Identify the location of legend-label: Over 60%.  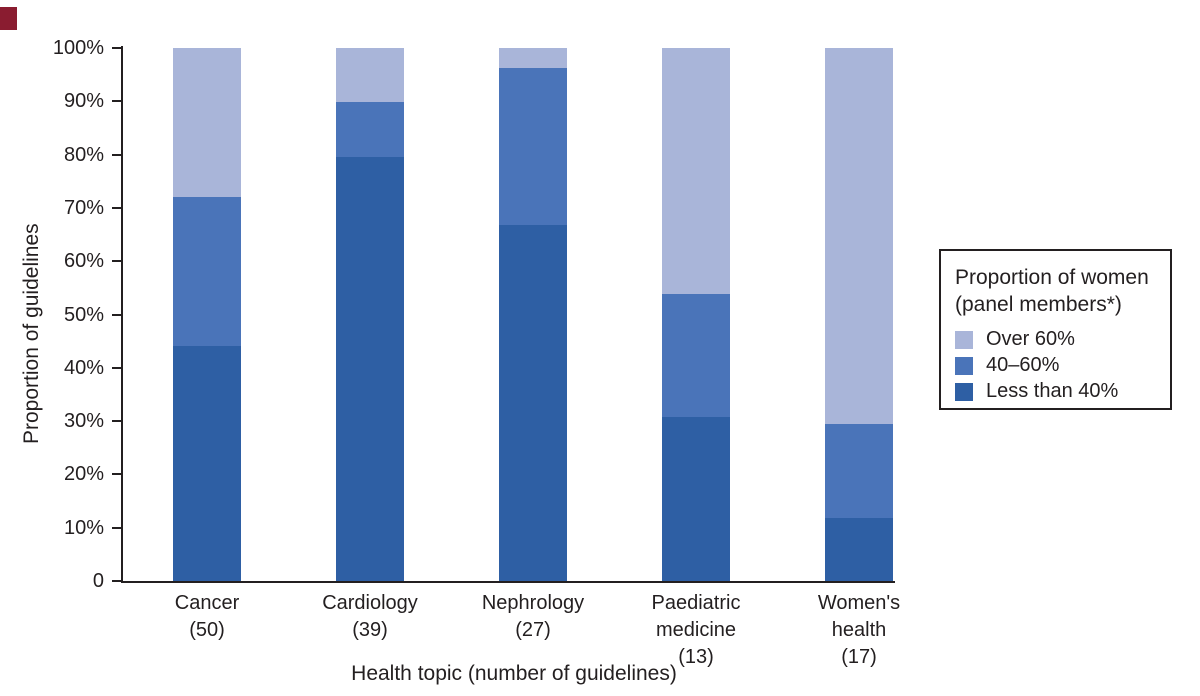
(1030, 339).